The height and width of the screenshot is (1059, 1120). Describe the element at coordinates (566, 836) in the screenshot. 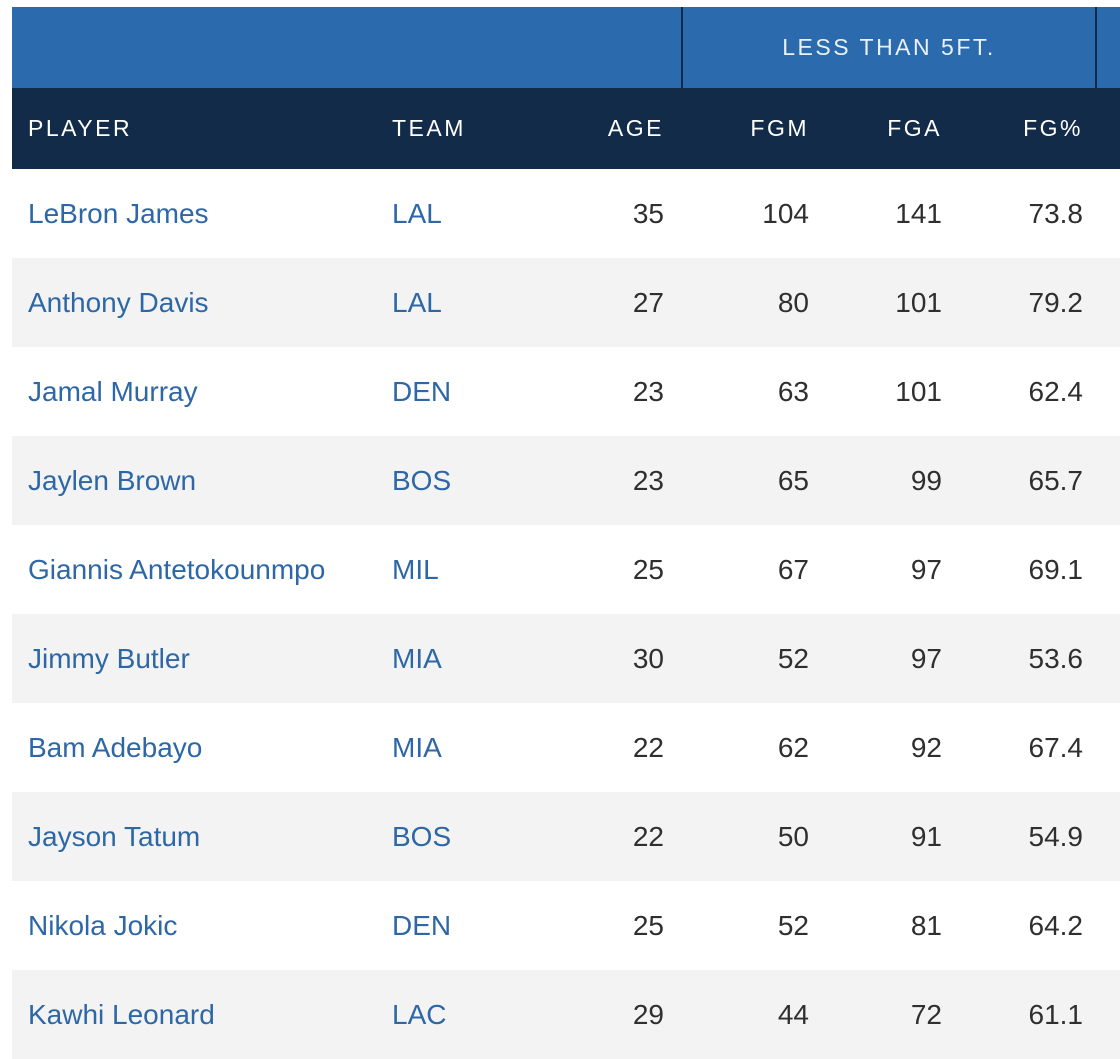

I see `table-row: Jayson Tatum BOS 22 50 91 54.9` at that location.